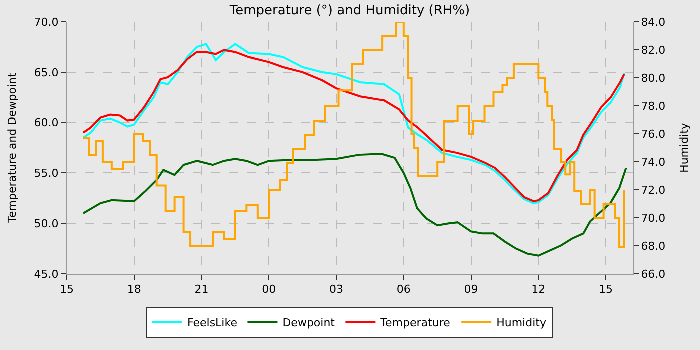 This screenshot has width=700, height=350. What do you see at coordinates (653, 22) in the screenshot?
I see `y2-tick-label: 84.0` at bounding box center [653, 22].